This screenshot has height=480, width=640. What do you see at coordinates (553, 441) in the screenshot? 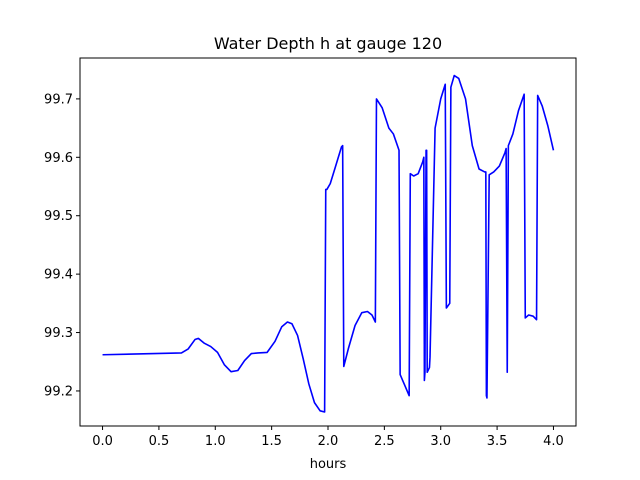
I see `x-tick-label: 4.0` at bounding box center [553, 441].